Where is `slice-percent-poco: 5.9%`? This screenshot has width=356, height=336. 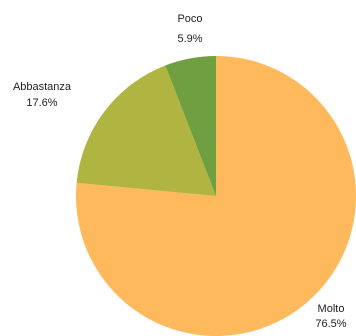
slice-percent-poco: 5.9% is located at coordinates (189, 39).